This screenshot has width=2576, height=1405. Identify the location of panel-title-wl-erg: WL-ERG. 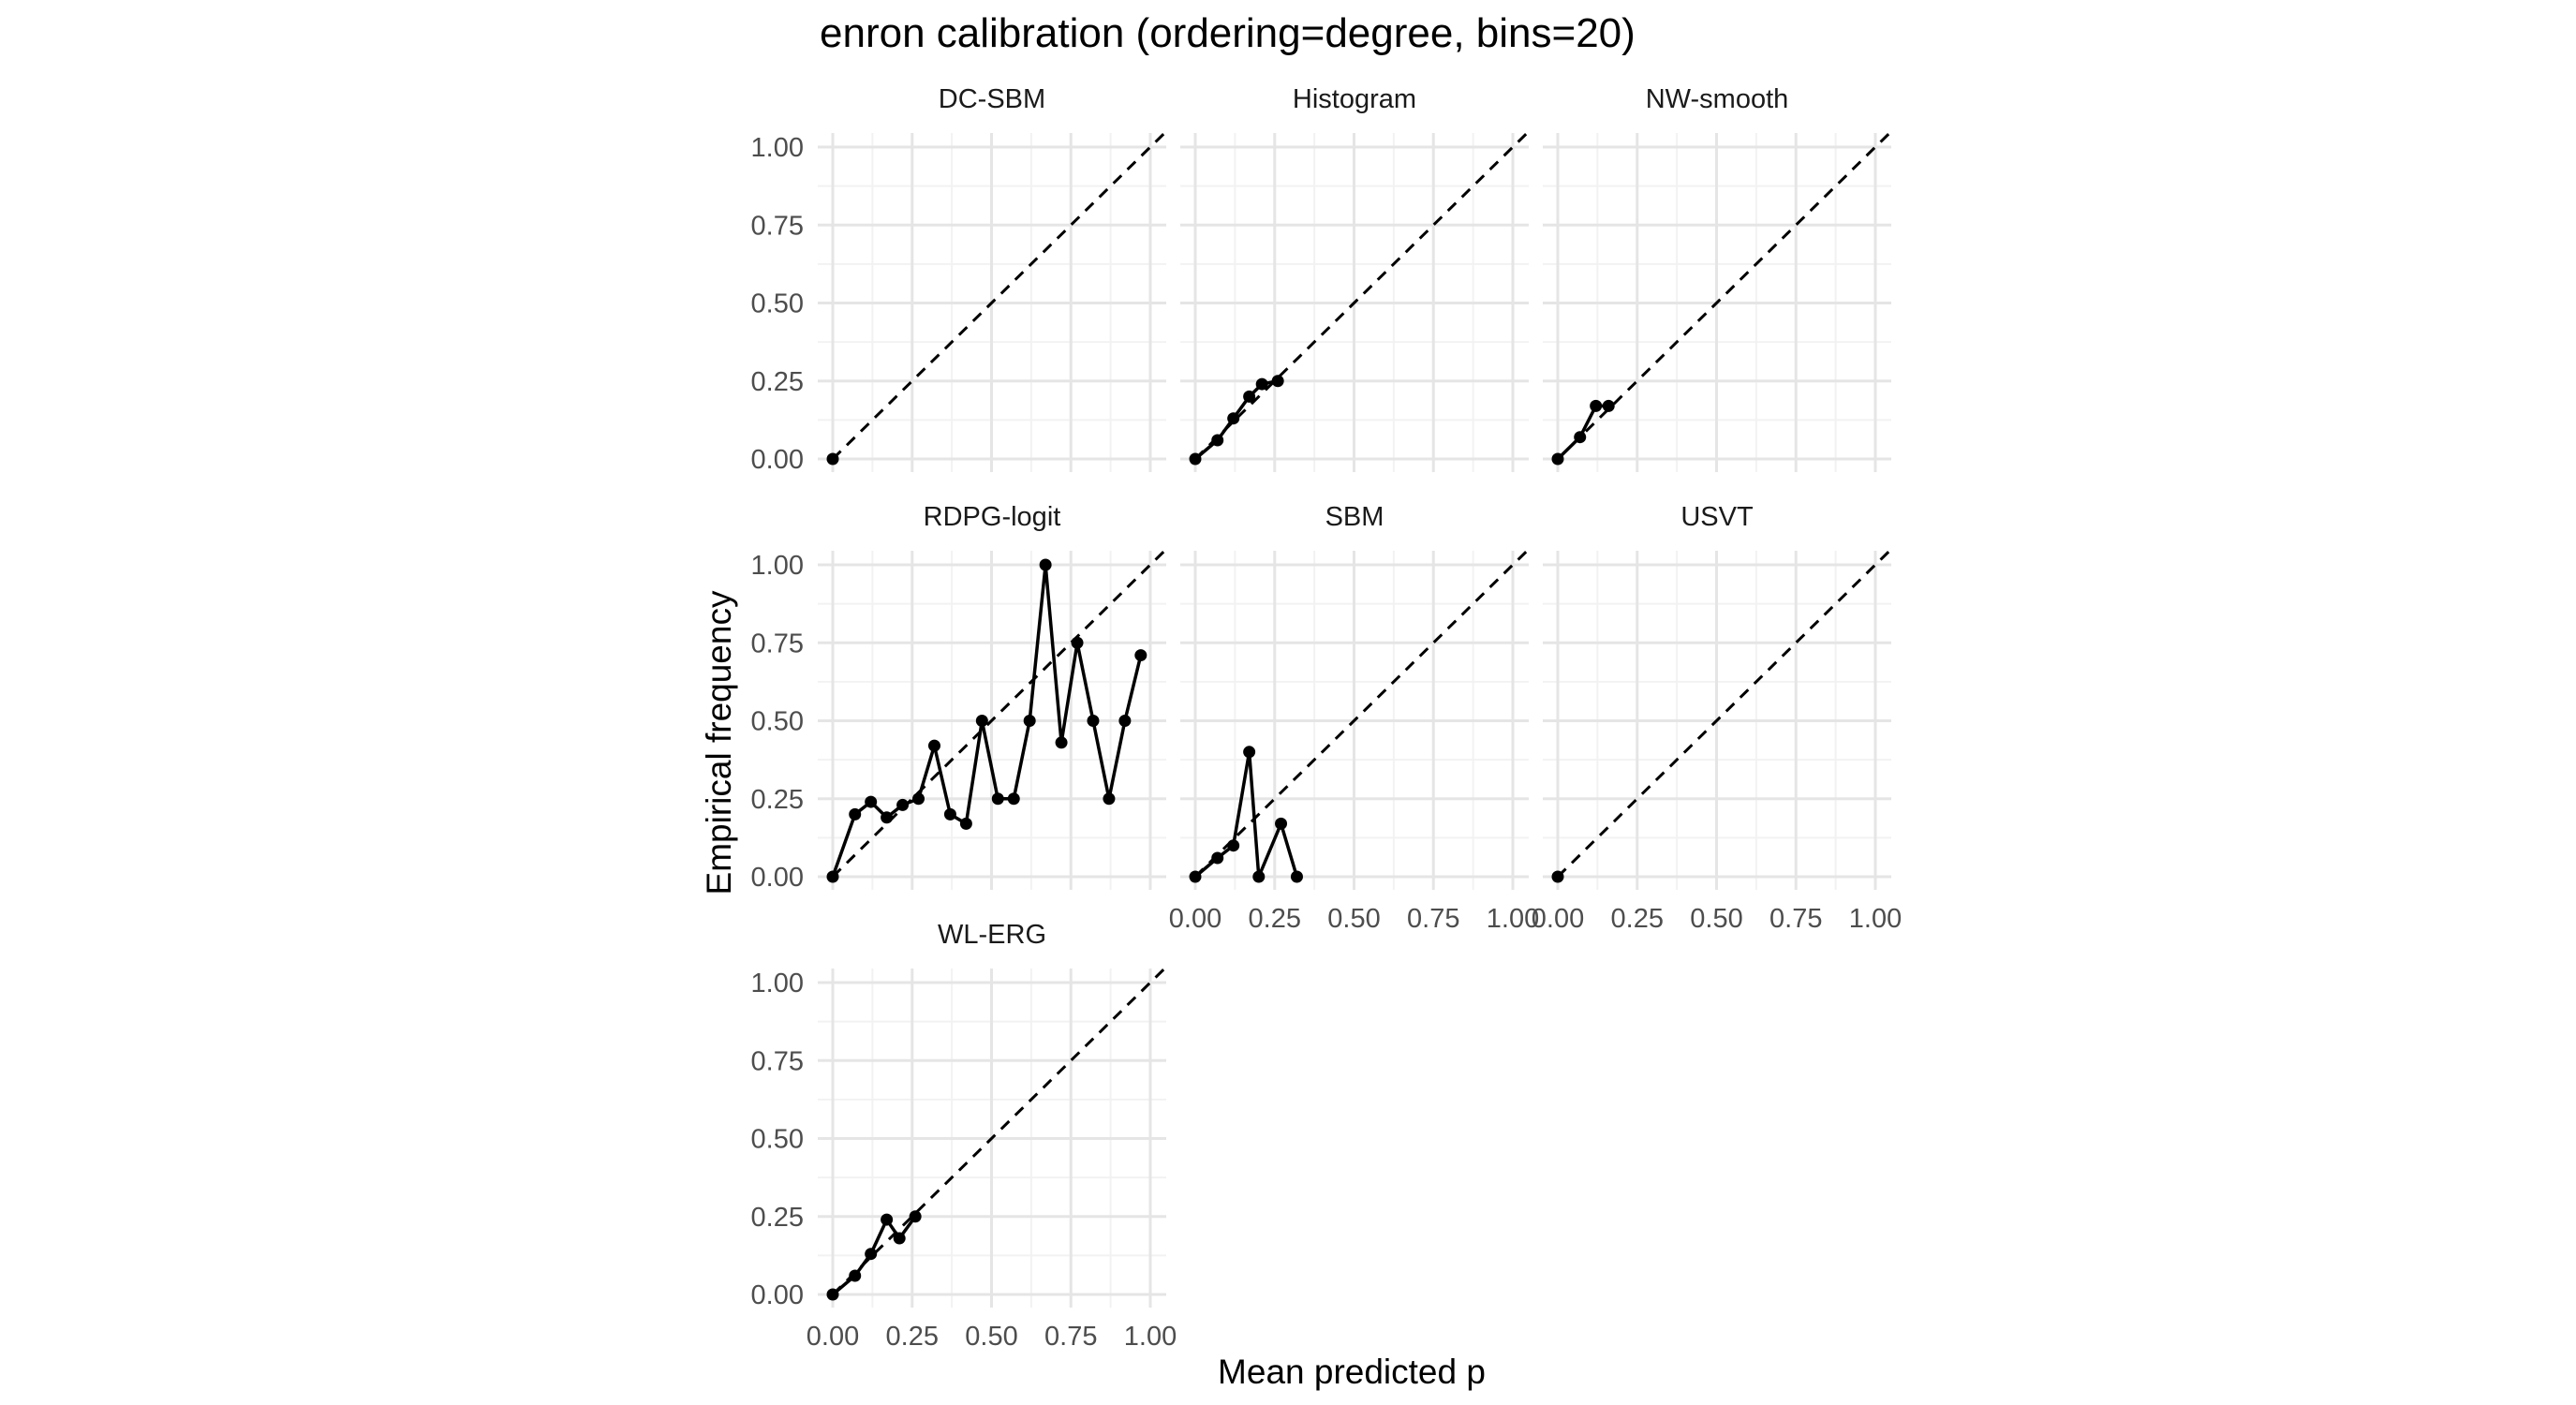
(992, 935).